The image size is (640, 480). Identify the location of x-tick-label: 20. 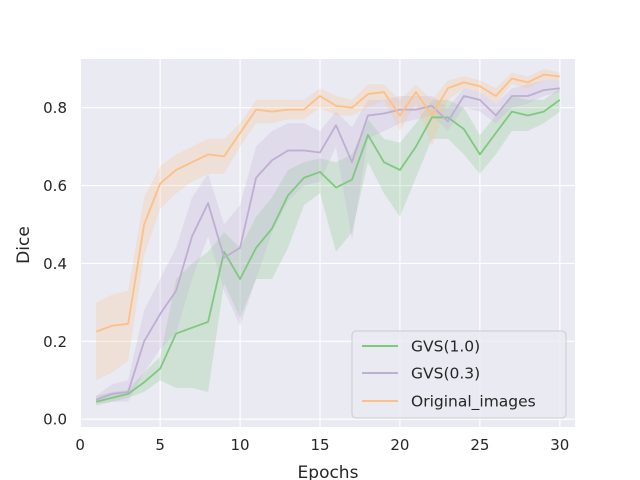
(399, 445).